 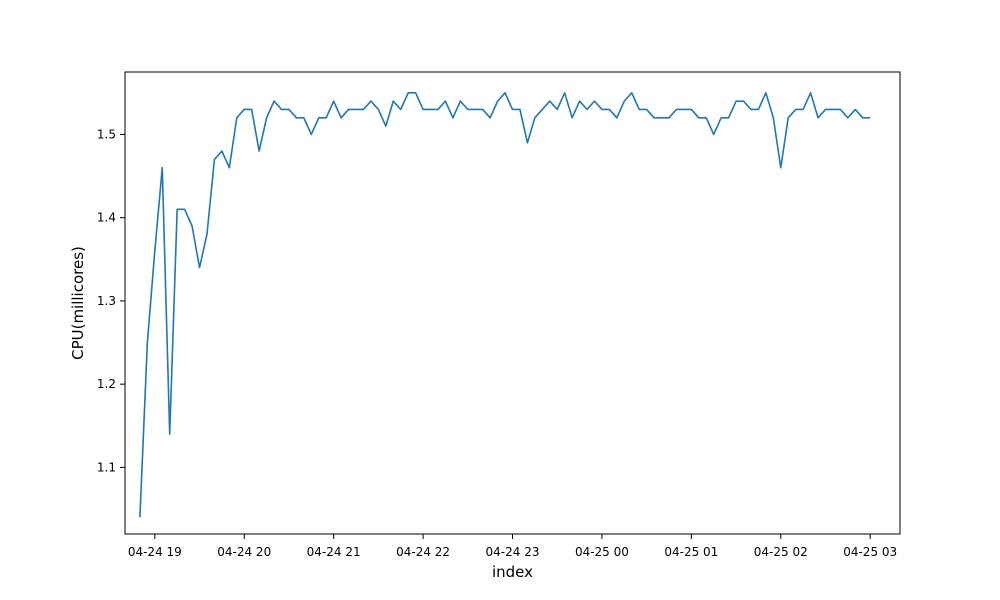 I want to click on y-tick-label: 1.3, so click(x=106, y=301).